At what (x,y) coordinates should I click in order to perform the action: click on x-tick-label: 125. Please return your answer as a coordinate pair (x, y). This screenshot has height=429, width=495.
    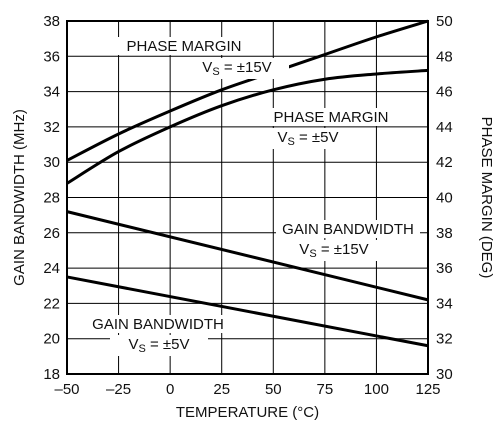
    Looking at the image, I should click on (427, 389).